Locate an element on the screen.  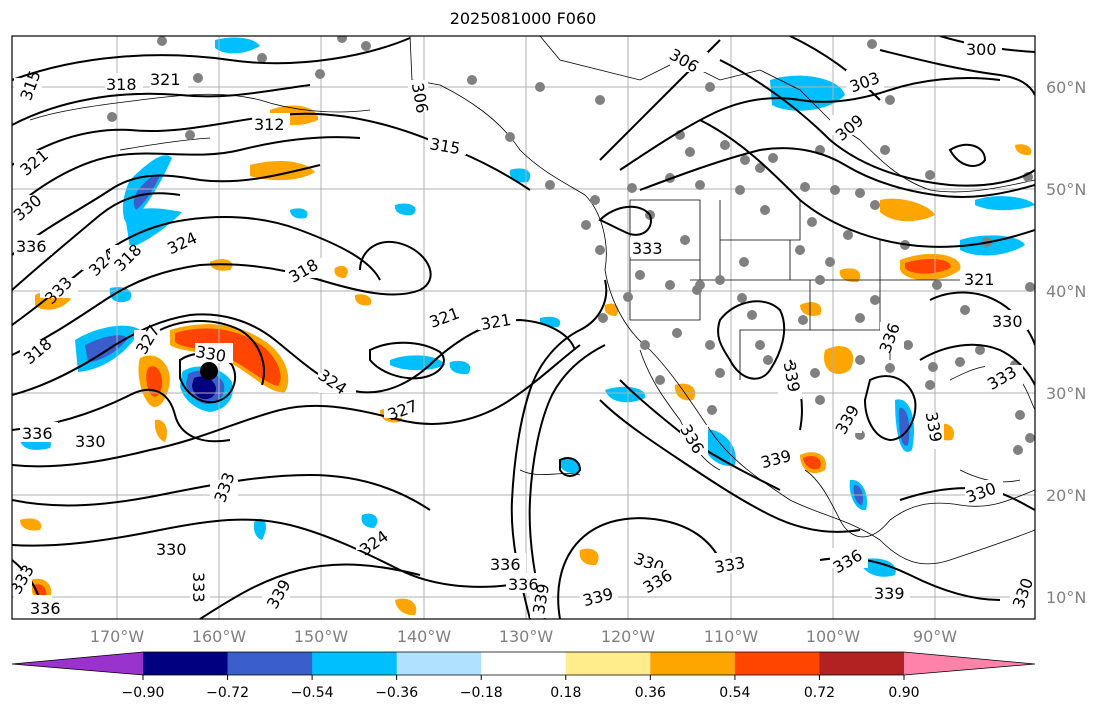
colorbar-tick-label: −0.90 is located at coordinates (143, 693).